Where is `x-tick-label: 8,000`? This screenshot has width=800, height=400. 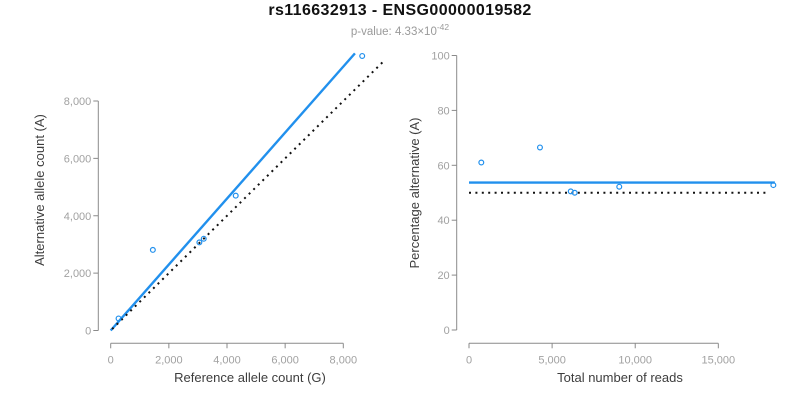
x-tick-label: 8,000 is located at coordinates (344, 360).